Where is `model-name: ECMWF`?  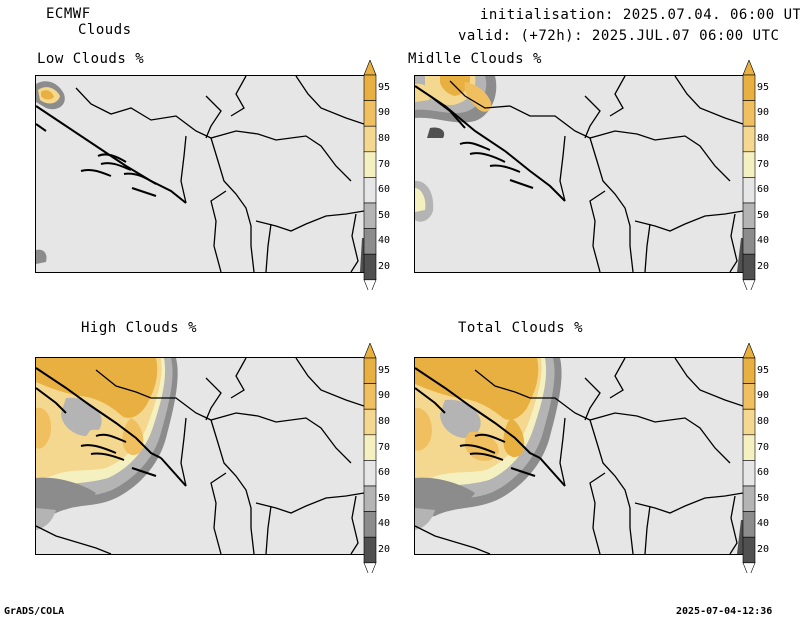 model-name: ECMWF is located at coordinates (68, 14).